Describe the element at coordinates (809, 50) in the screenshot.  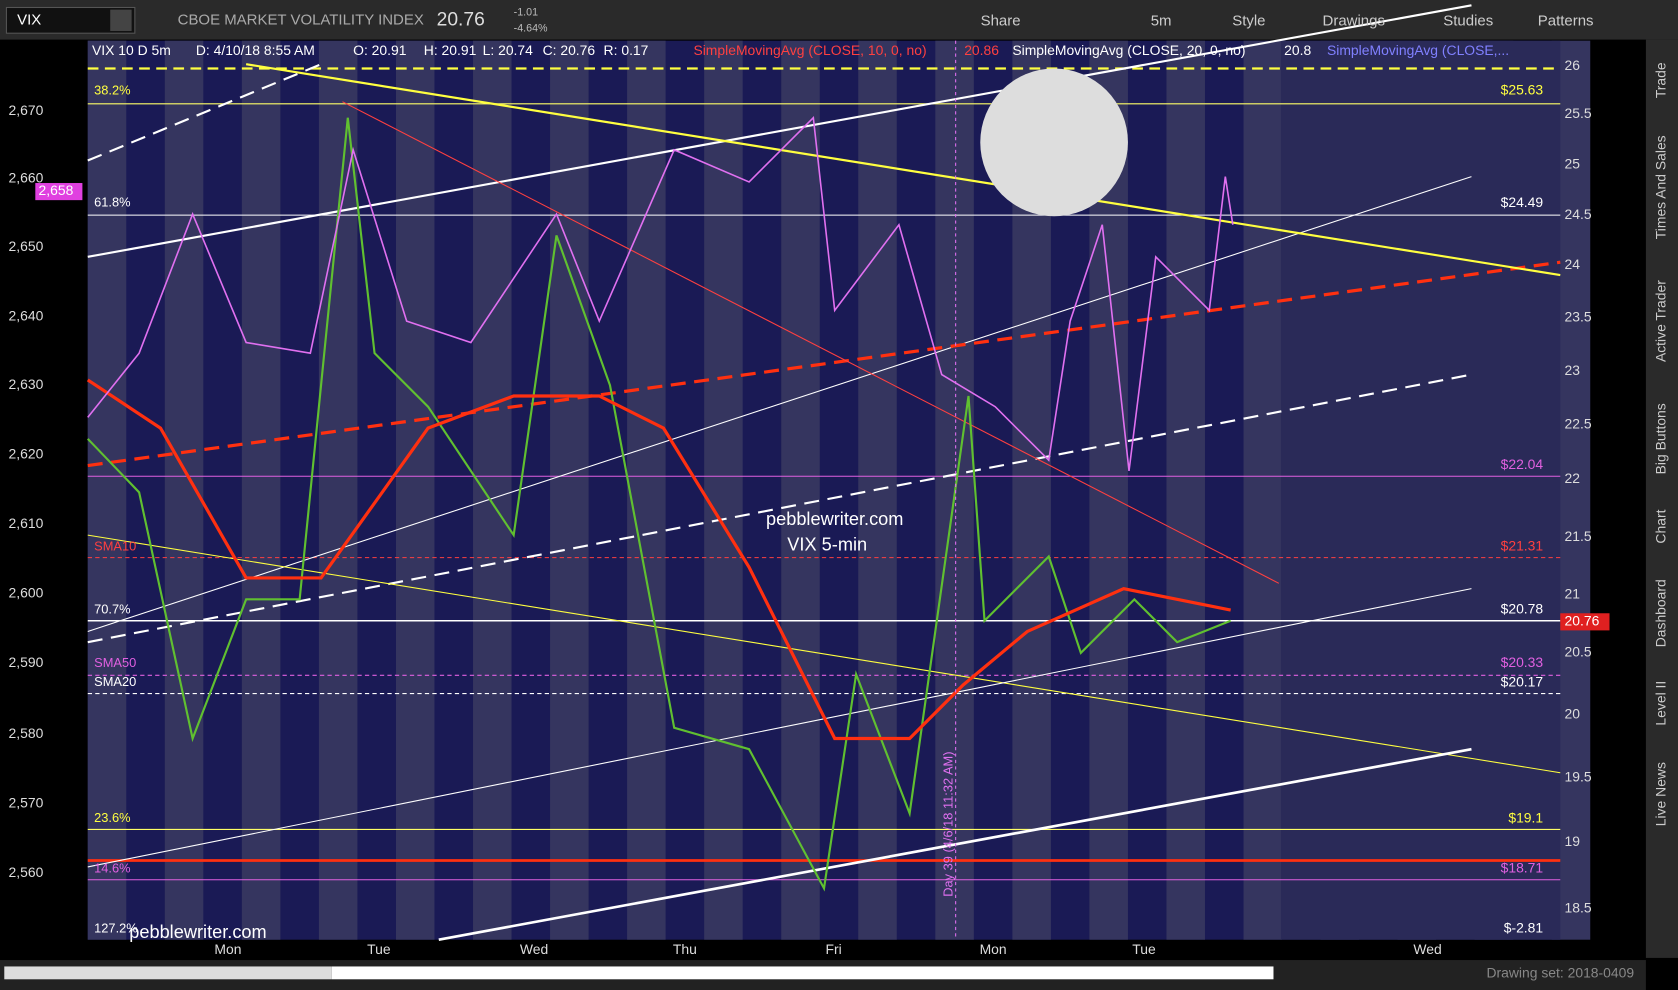
I see `info-item: SimpleMovingAvg (CLOSE, 10, 0, no)` at that location.